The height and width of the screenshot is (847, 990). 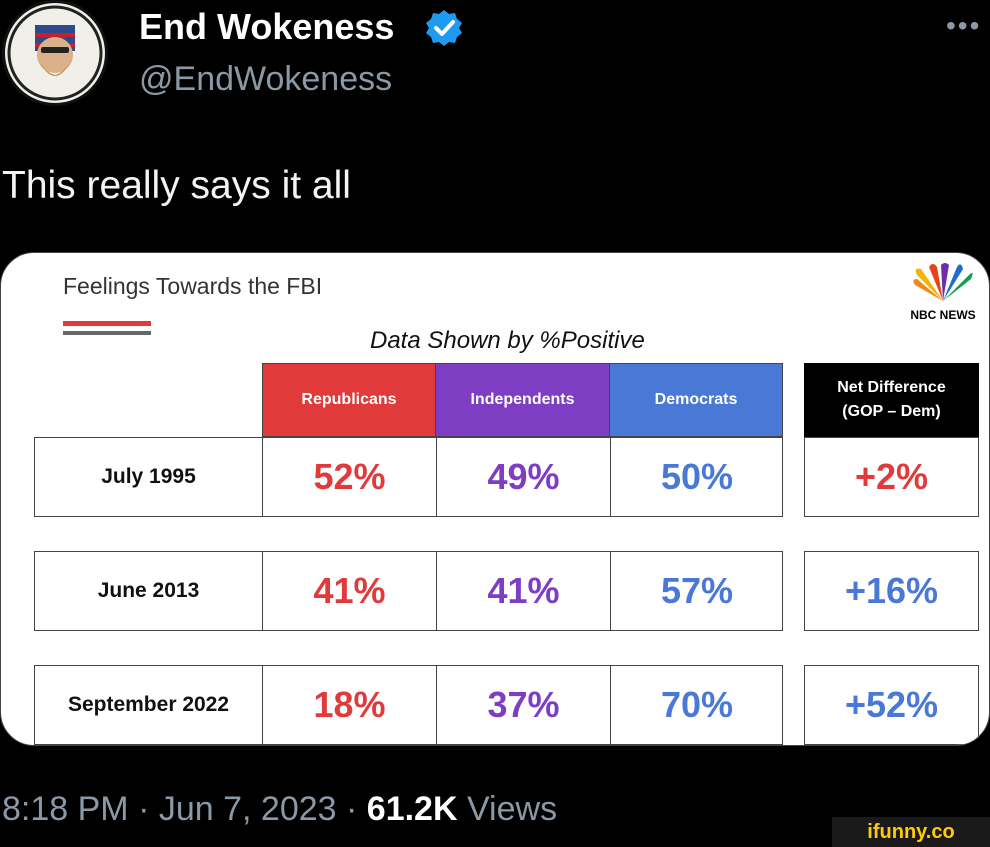 I want to click on header-republicans: Republicans, so click(x=349, y=400).